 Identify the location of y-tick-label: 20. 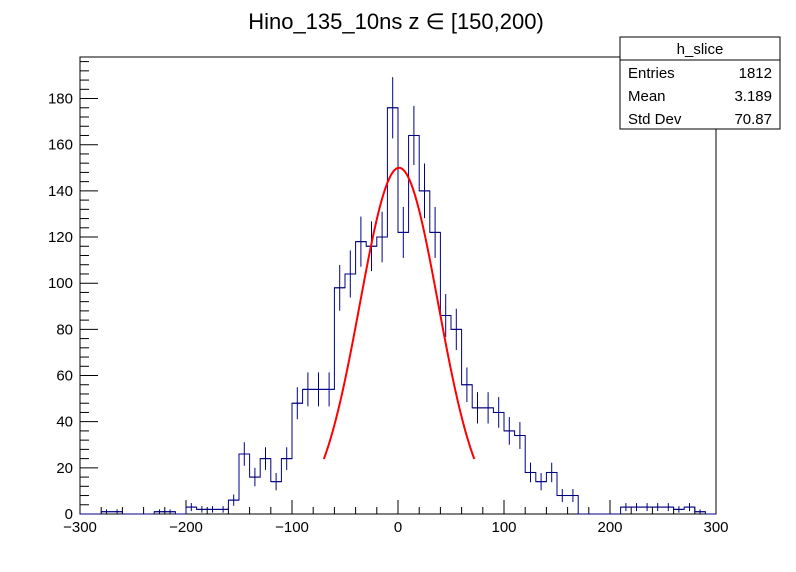
(64, 468).